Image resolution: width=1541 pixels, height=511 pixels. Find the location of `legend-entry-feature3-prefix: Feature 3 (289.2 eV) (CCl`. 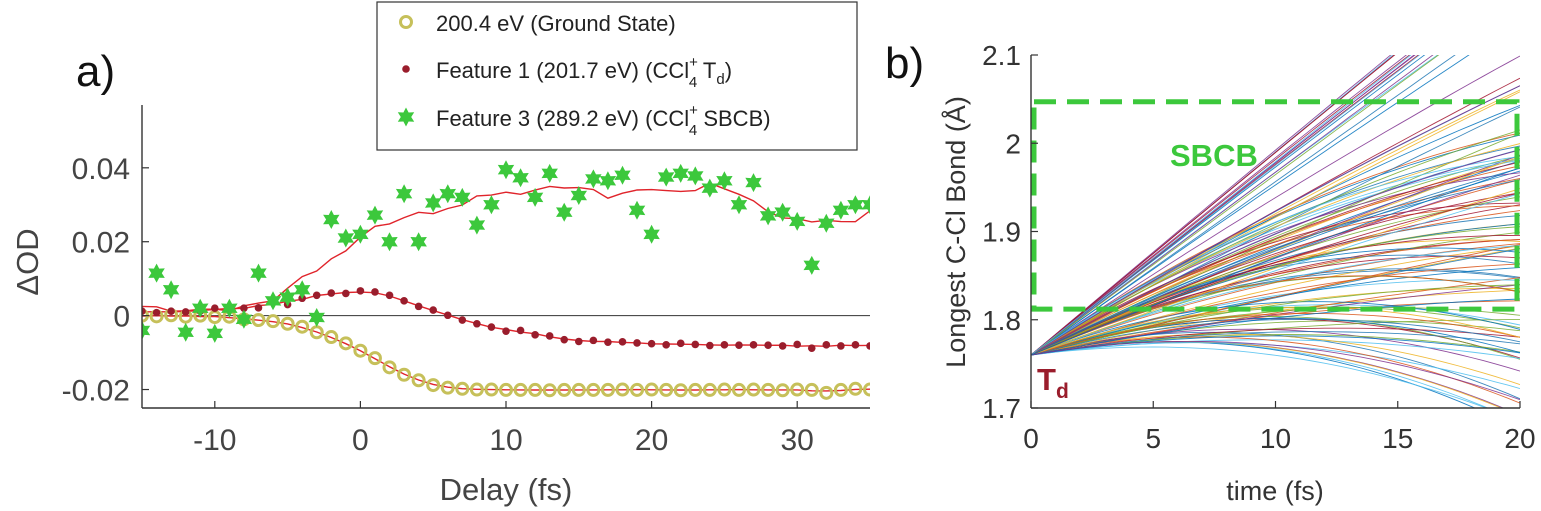

legend-entry-feature3-prefix: Feature 3 (289.2 eV) (CCl is located at coordinates (562, 118).